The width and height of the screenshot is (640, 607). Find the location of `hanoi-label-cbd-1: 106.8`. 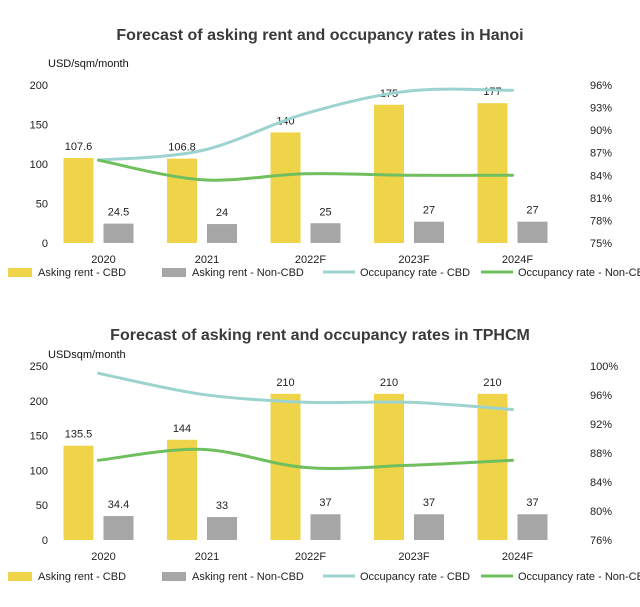

hanoi-label-cbd-1: 106.8 is located at coordinates (182, 148).